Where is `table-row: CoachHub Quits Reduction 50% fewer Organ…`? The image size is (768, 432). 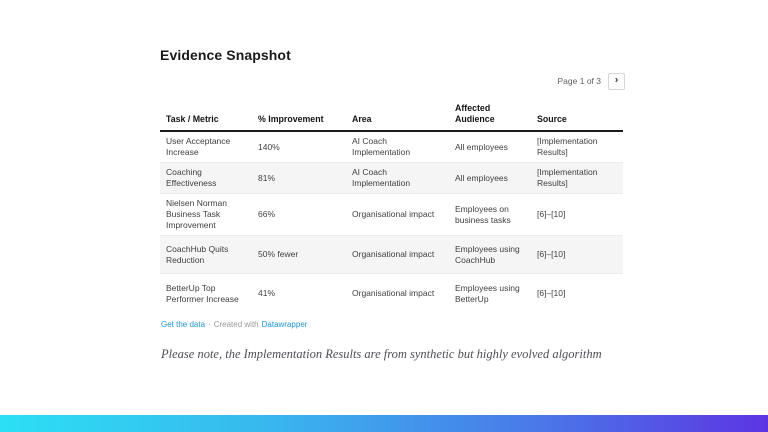
table-row: CoachHub Quits Reduction 50% fewer Organ… is located at coordinates (391, 254).